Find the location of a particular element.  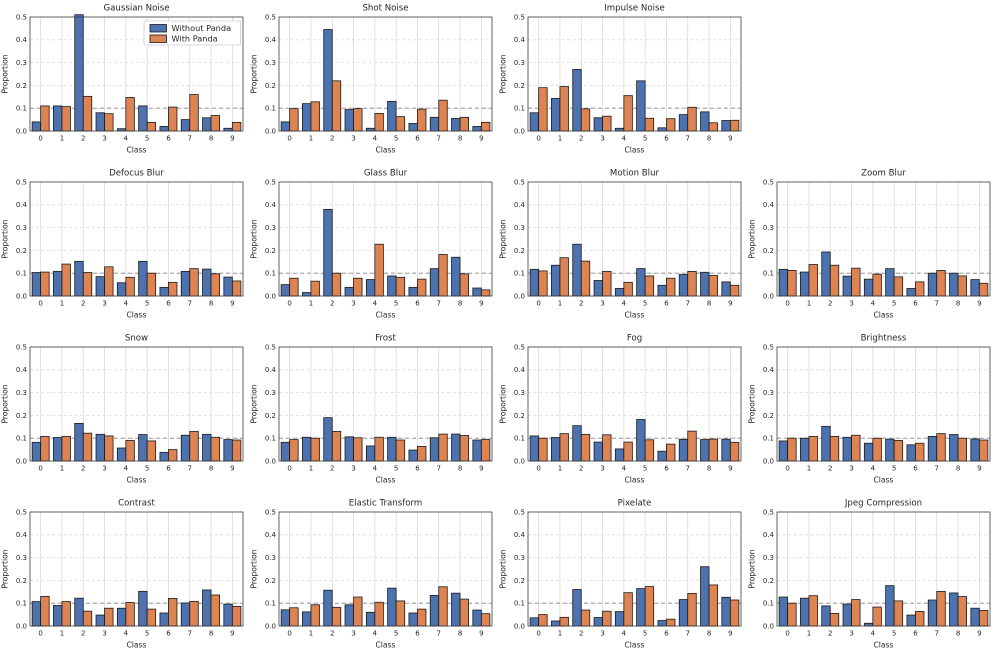

x-tick-label: 0 is located at coordinates (787, 304).